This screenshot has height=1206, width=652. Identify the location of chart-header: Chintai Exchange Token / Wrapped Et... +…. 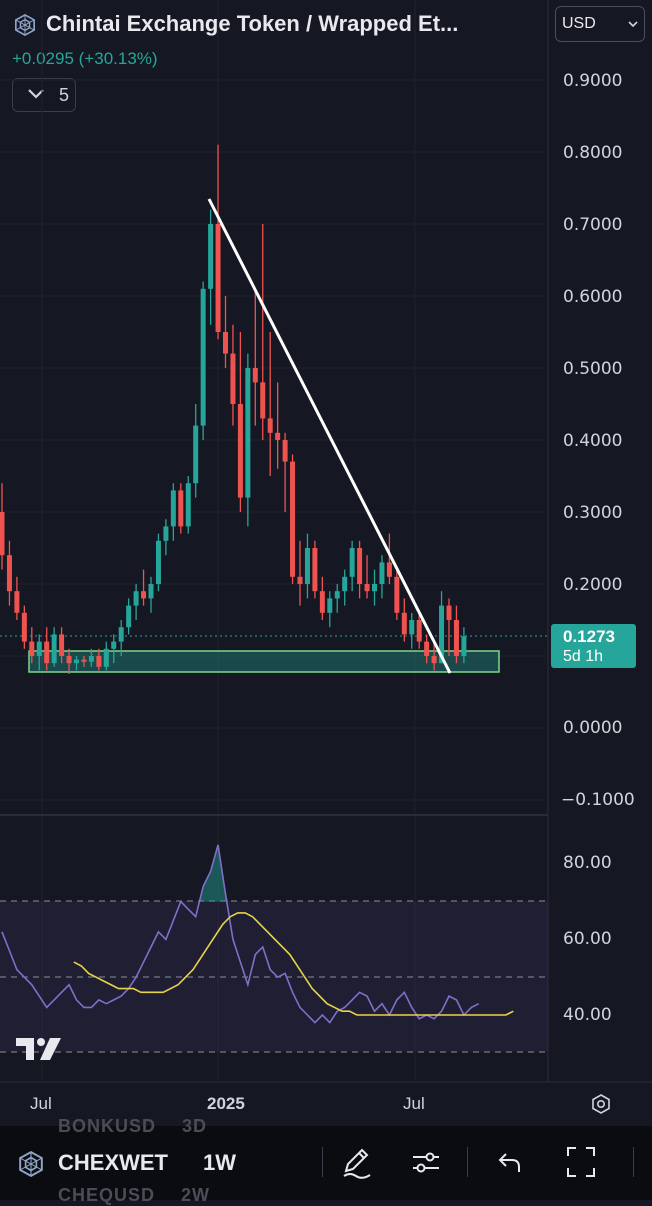
(274, 60).